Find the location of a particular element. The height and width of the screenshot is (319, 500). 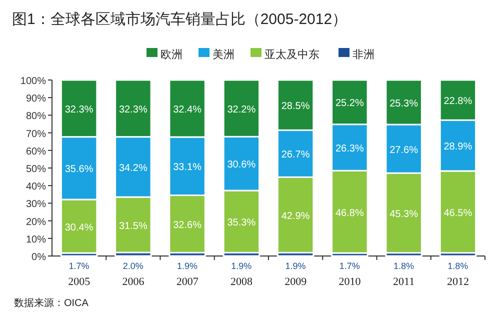

y-tick-label: 90% is located at coordinates (36, 99).